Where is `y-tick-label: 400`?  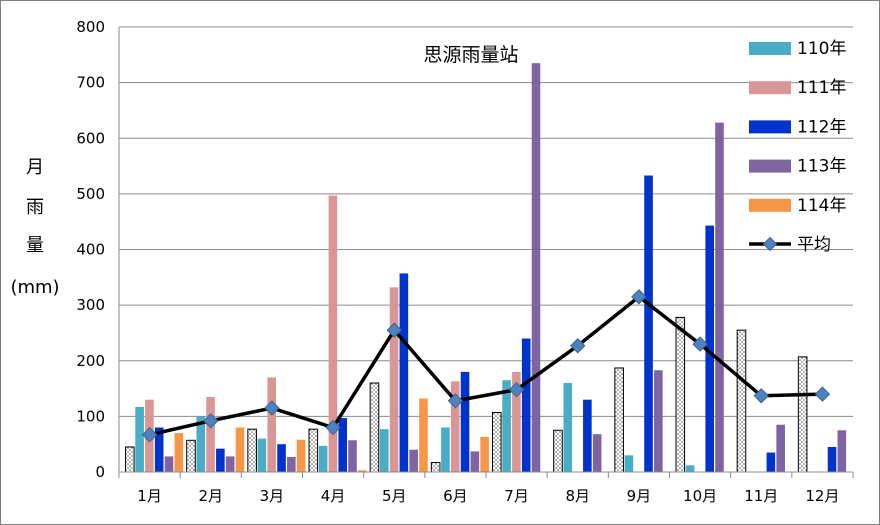
y-tick-label: 400 is located at coordinates (90, 250).